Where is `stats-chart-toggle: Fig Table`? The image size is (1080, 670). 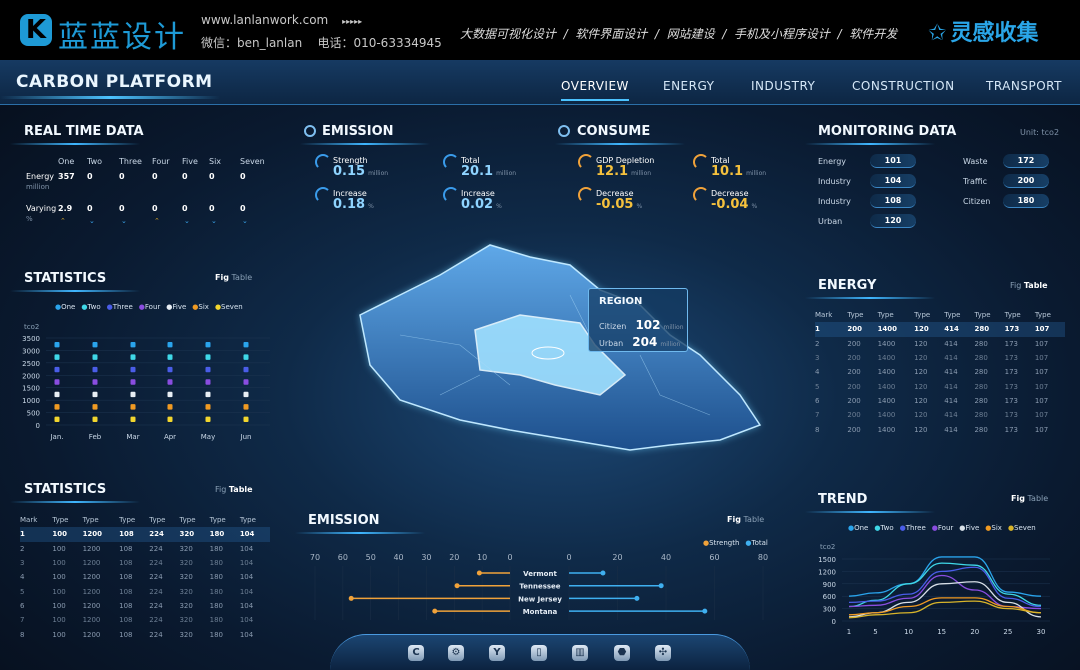 stats-chart-toggle: Fig Table is located at coordinates (233, 277).